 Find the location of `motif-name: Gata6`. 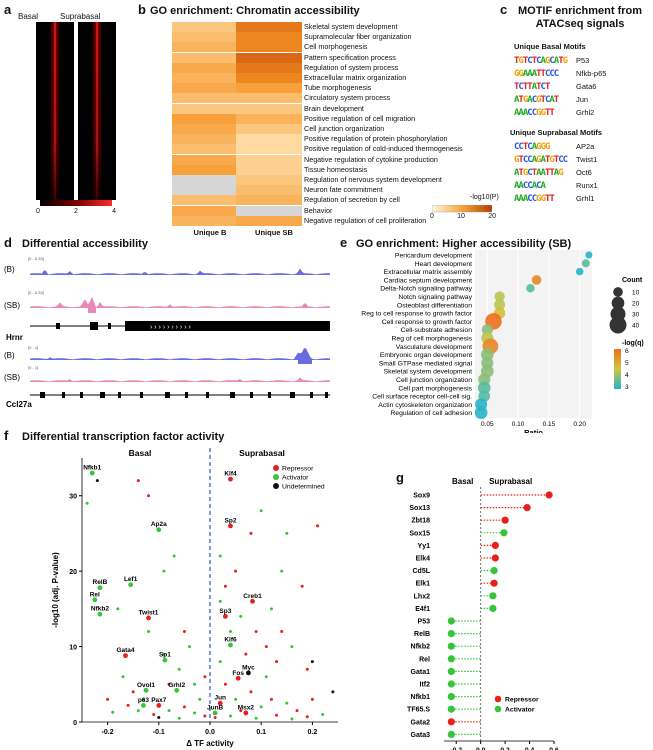

motif-name: Gata6 is located at coordinates (586, 86).